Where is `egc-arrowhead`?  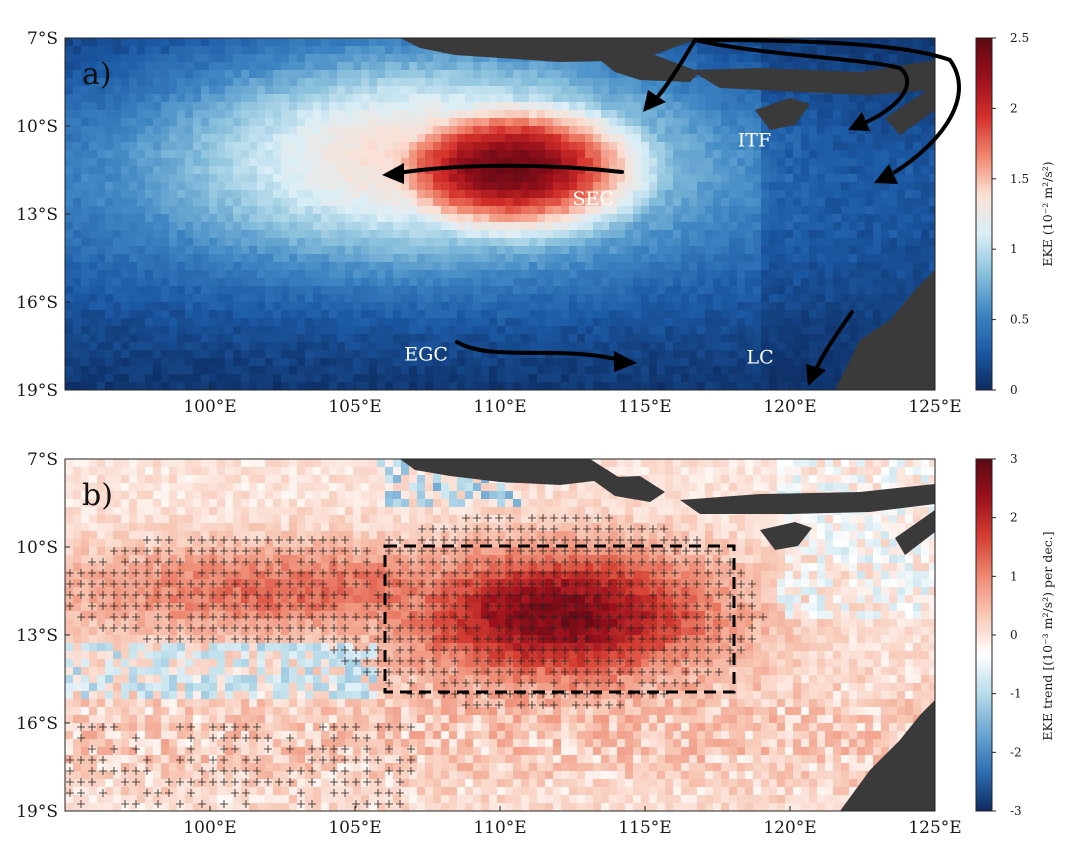 egc-arrowhead is located at coordinates (625, 361).